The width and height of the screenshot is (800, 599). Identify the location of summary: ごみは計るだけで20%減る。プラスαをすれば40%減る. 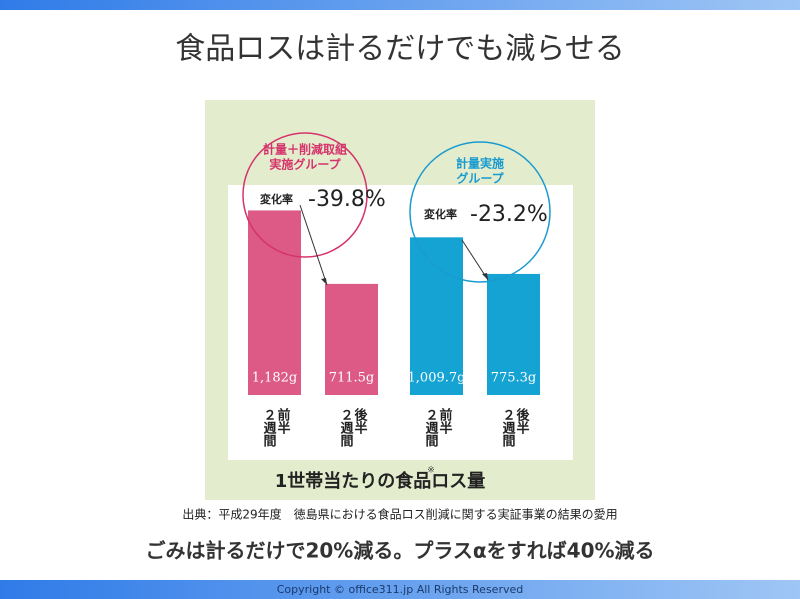
(399, 551).